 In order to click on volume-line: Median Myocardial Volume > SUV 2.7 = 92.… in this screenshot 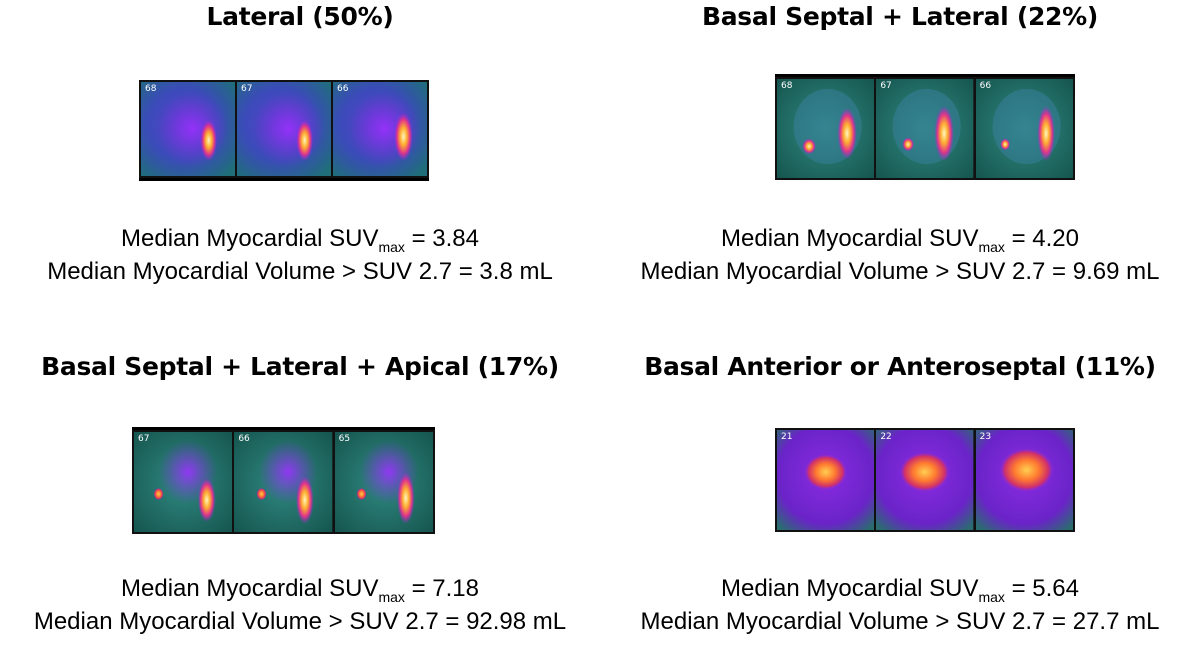, I will do `click(300, 621)`.